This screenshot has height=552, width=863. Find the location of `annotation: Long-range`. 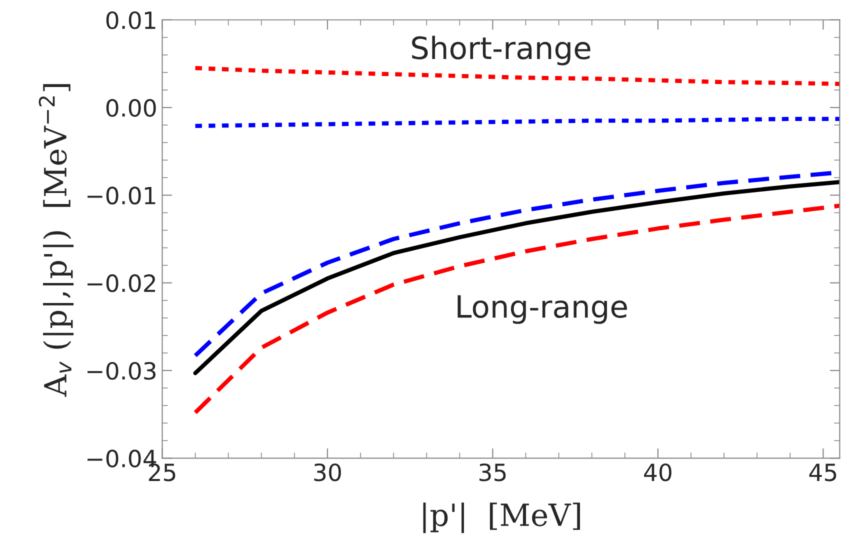

annotation: Long-range is located at coordinates (542, 309).